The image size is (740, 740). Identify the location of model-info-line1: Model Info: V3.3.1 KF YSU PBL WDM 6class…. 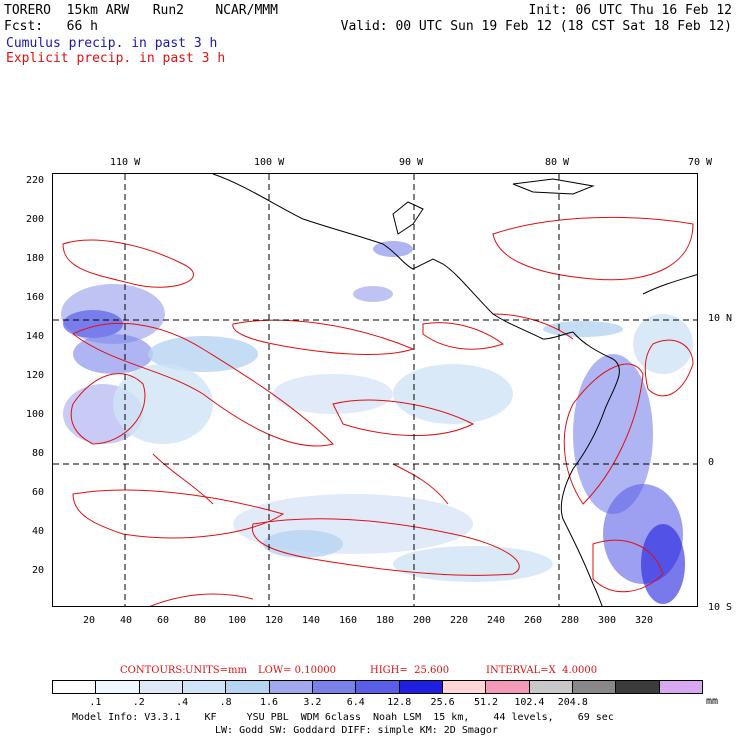
(343, 717).